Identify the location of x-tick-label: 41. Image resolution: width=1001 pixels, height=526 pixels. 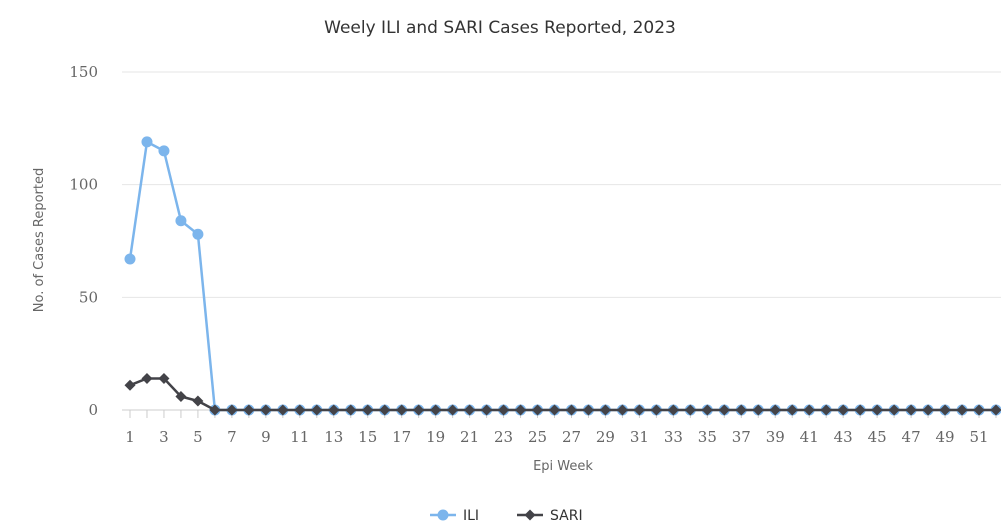
(809, 437).